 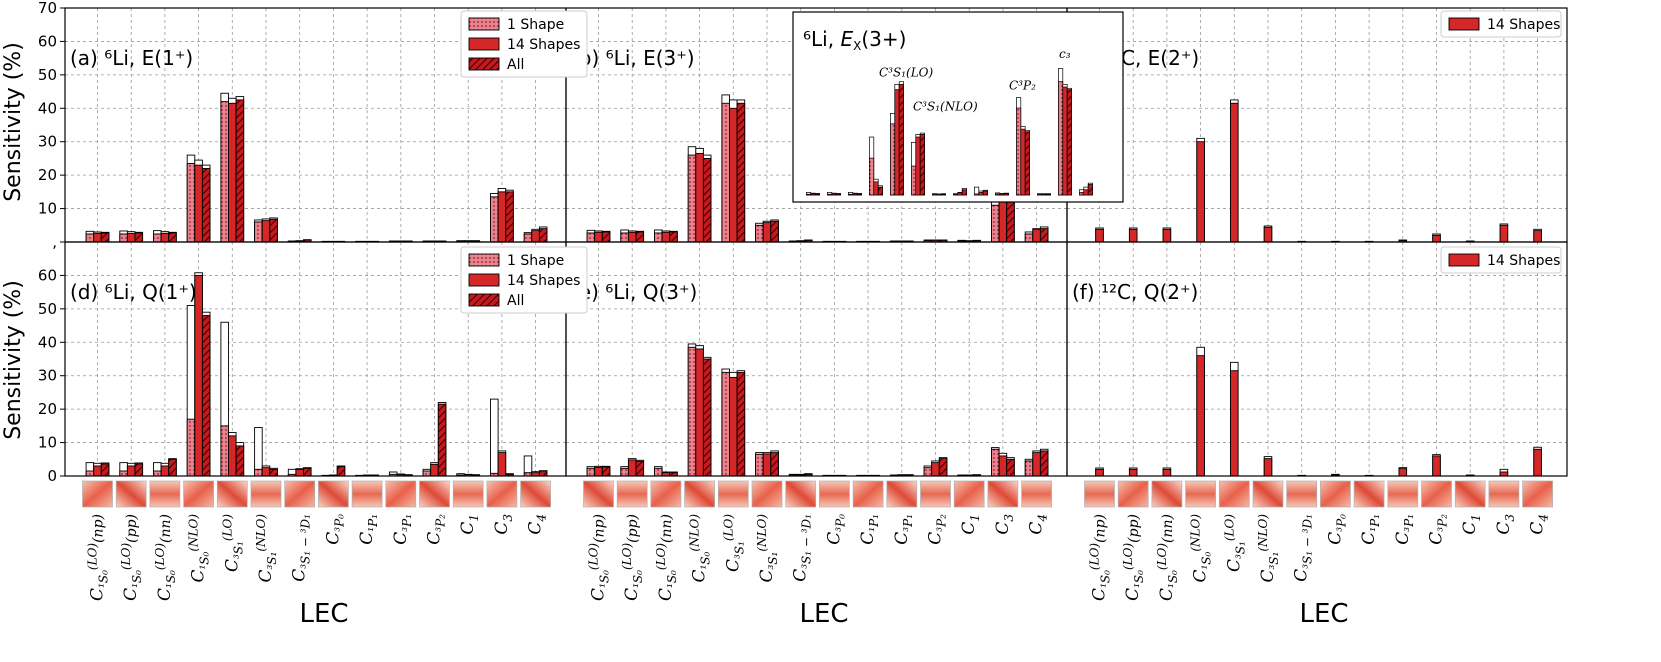 What do you see at coordinates (1234, 543) in the screenshot?
I see `x-tick-label: C³S₁(LO)` at bounding box center [1234, 543].